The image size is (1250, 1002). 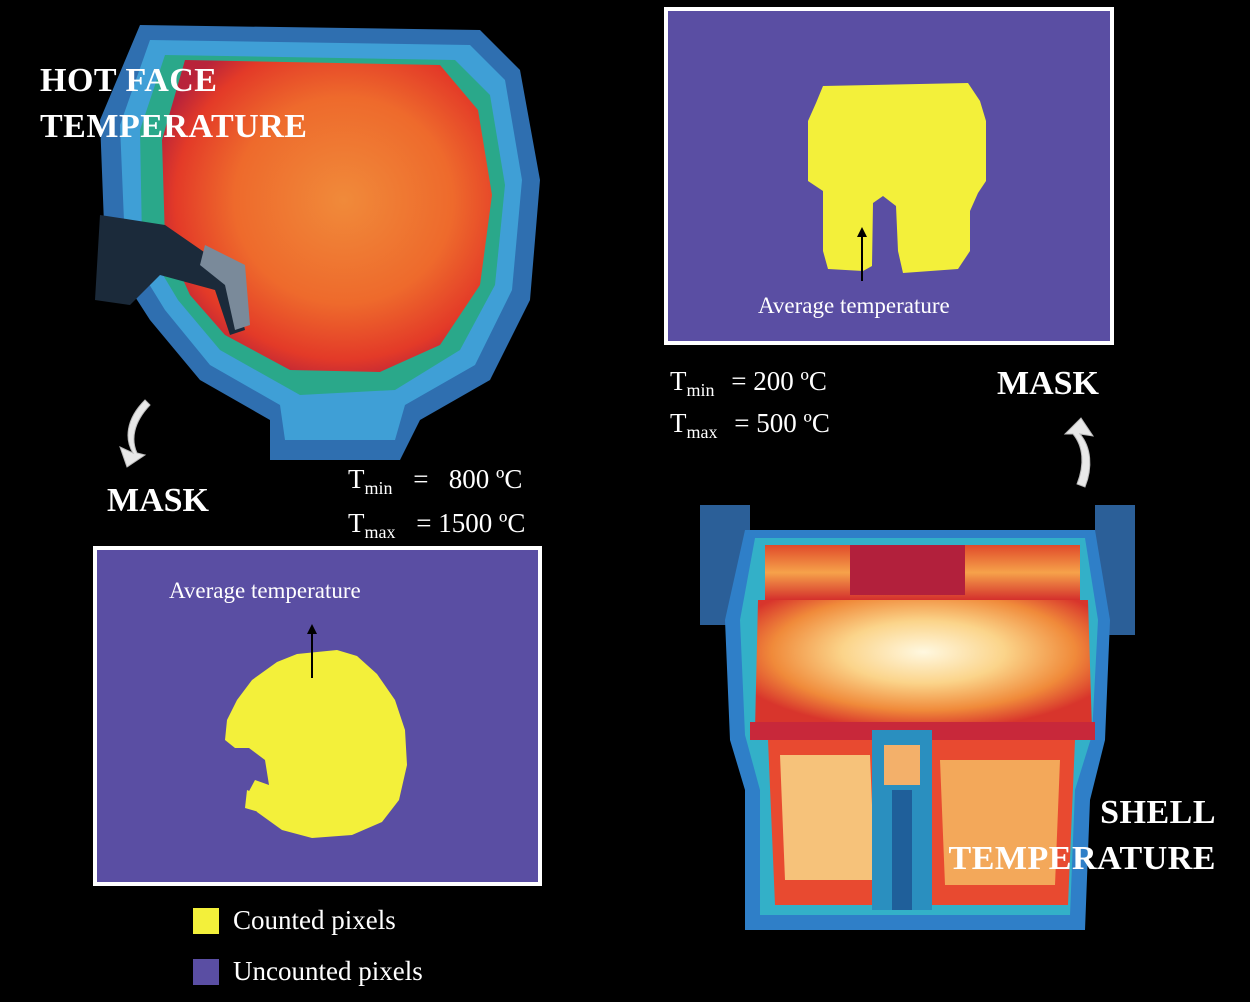 I want to click on tmax-value: = 1500 ºC, so click(x=471, y=523).